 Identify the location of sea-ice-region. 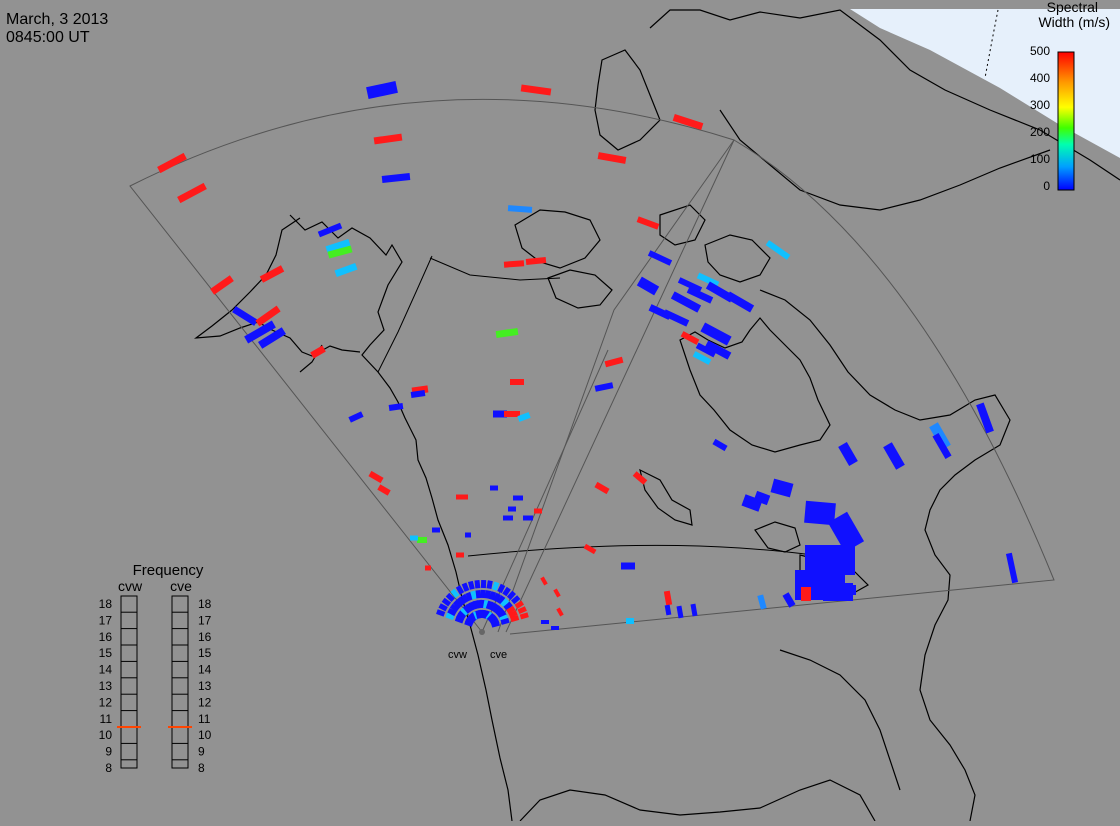
(985, 83).